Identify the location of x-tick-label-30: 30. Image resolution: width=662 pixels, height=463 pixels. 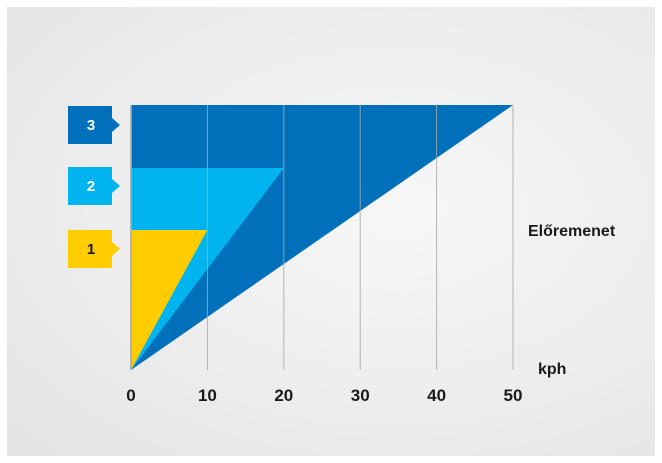
(360, 395).